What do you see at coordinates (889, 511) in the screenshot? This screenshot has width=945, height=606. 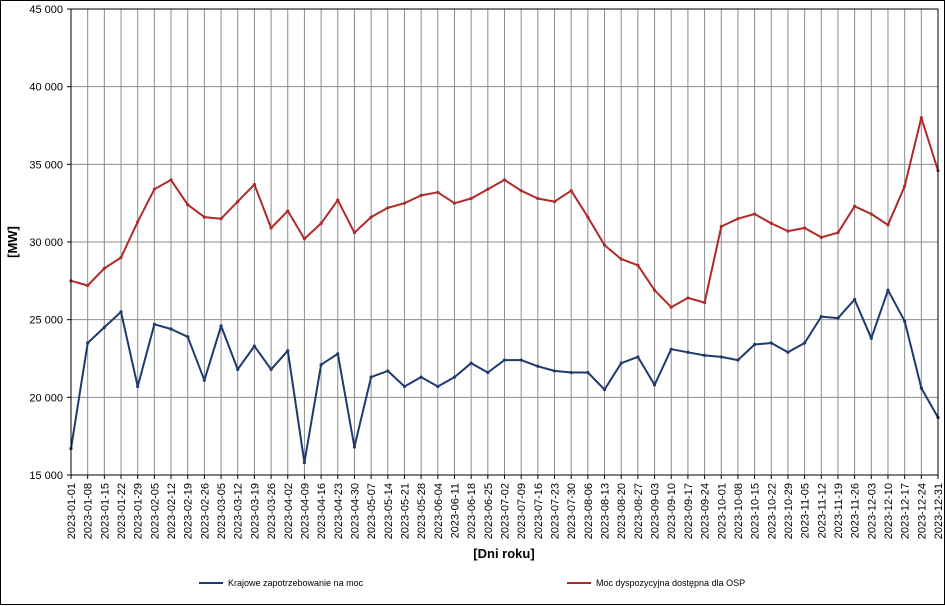 I see `x-tick-label: 2023-12-10` at bounding box center [889, 511].